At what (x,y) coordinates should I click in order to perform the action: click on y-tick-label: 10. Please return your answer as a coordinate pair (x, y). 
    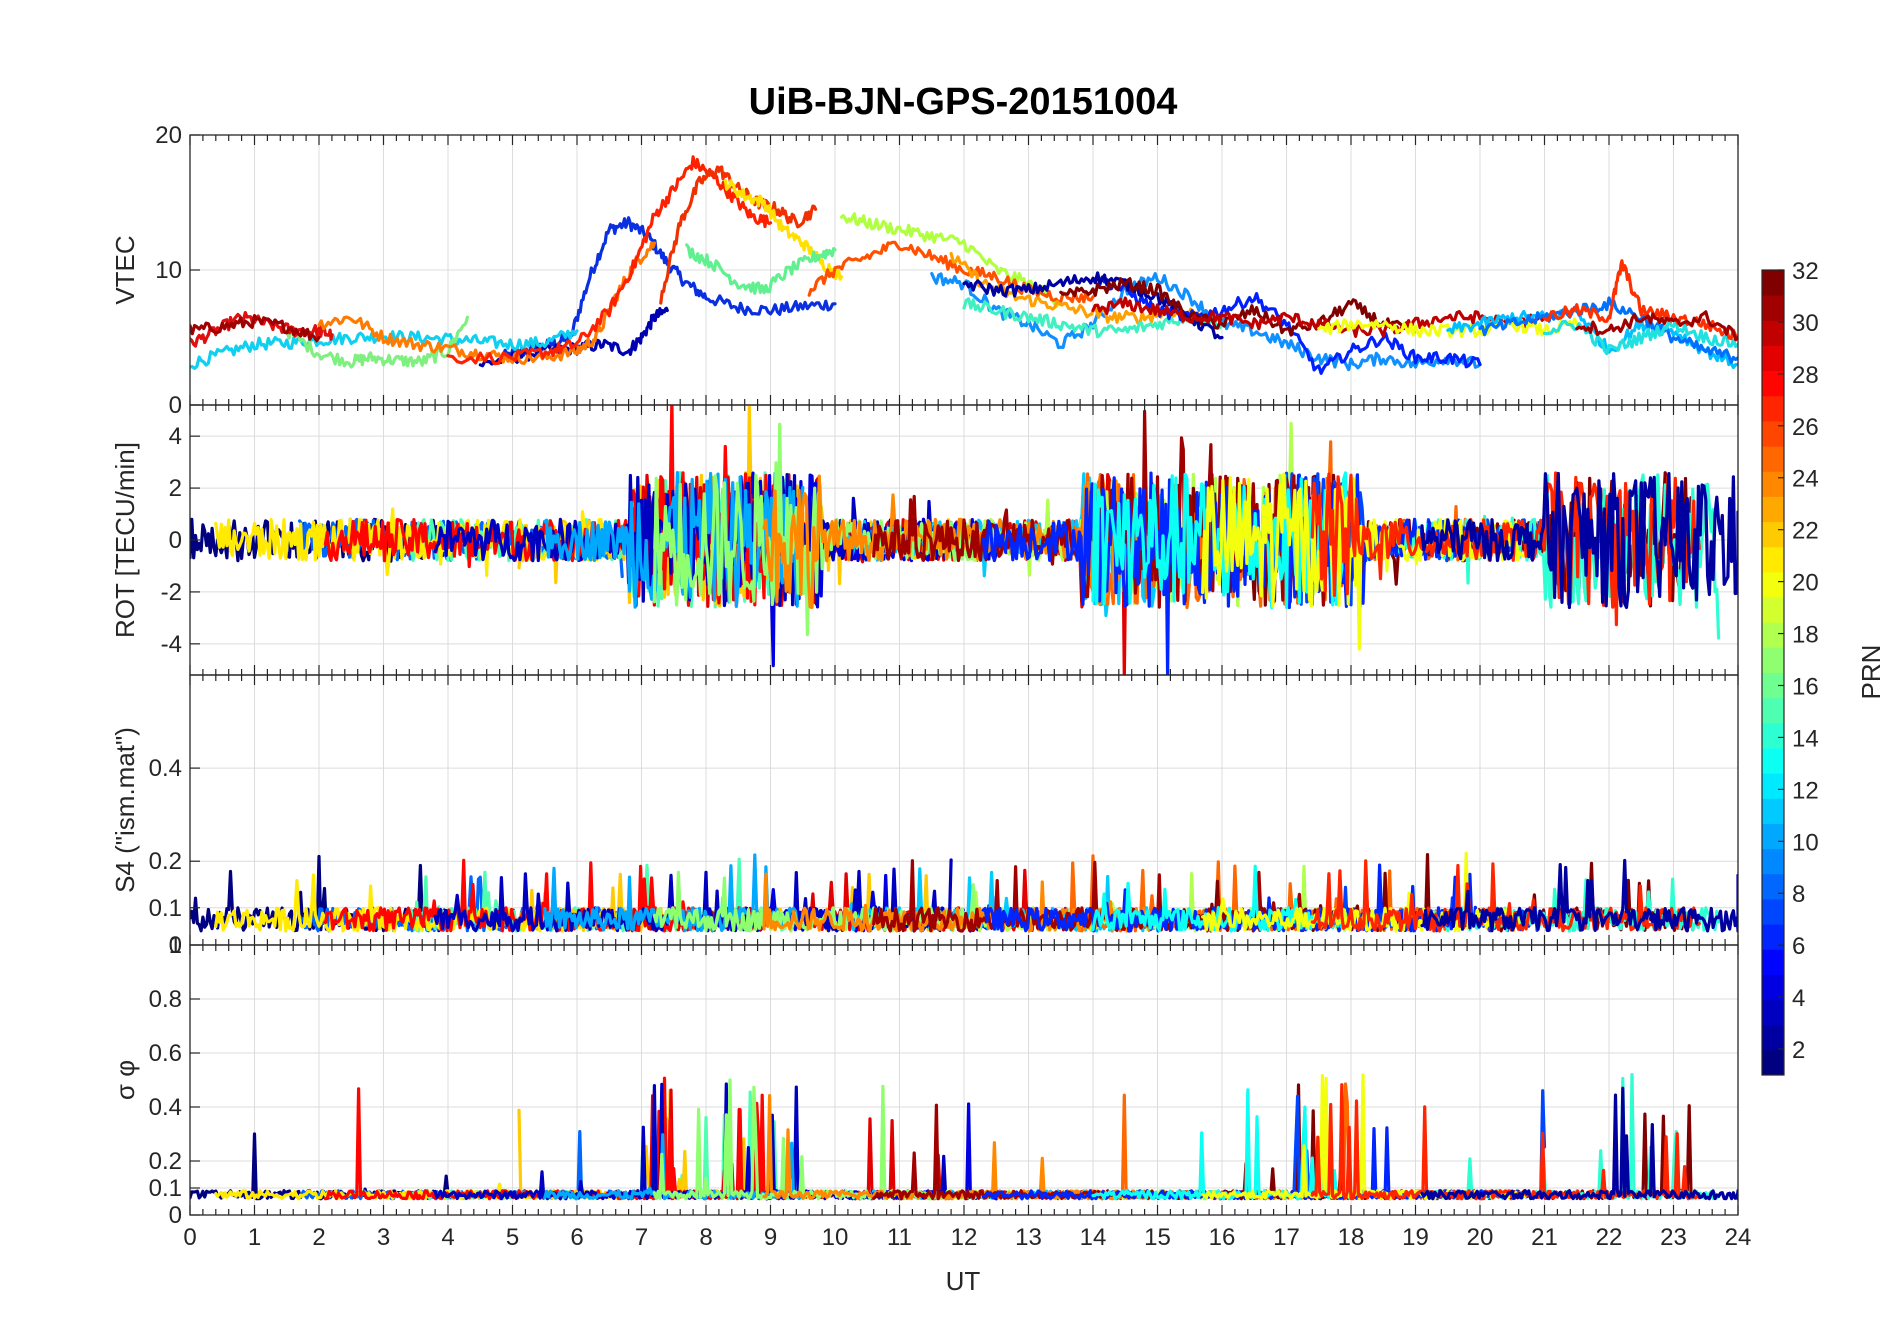
    Looking at the image, I should click on (168, 270).